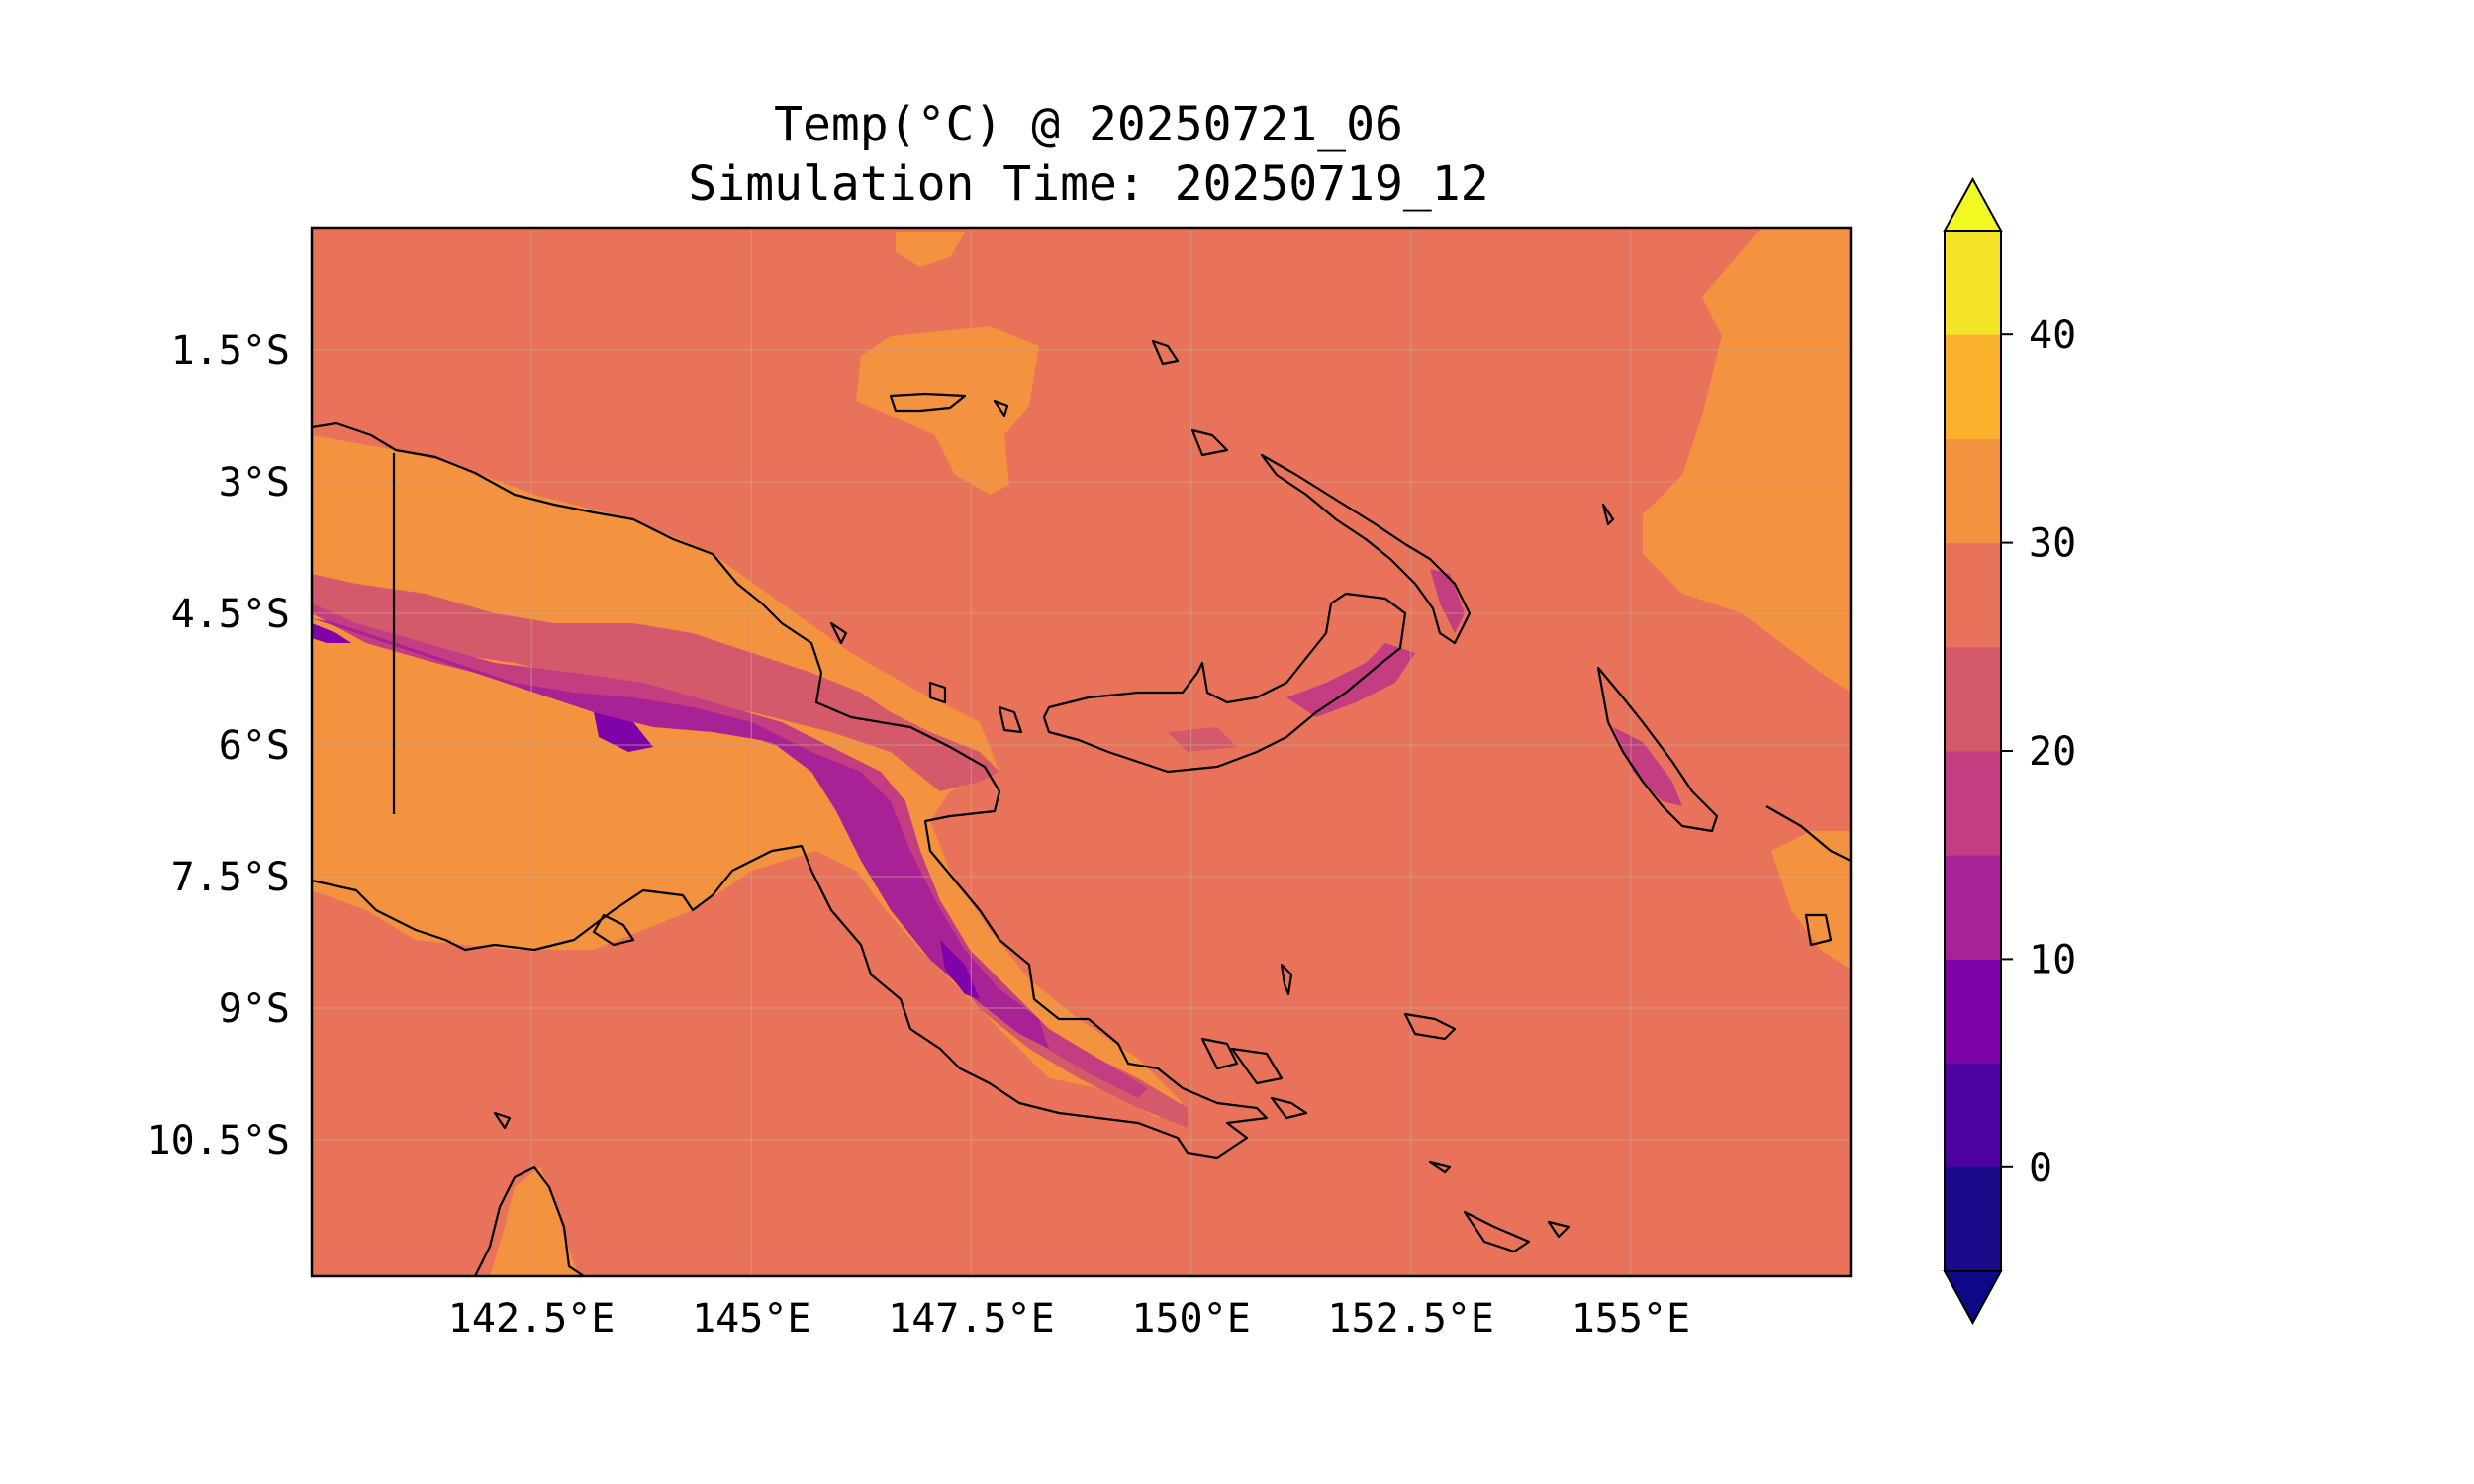 This screenshot has height=1484, width=2474. Describe the element at coordinates (1089, 124) in the screenshot. I see `title-line-1: Temp(°C) @ 20250721_06` at that location.